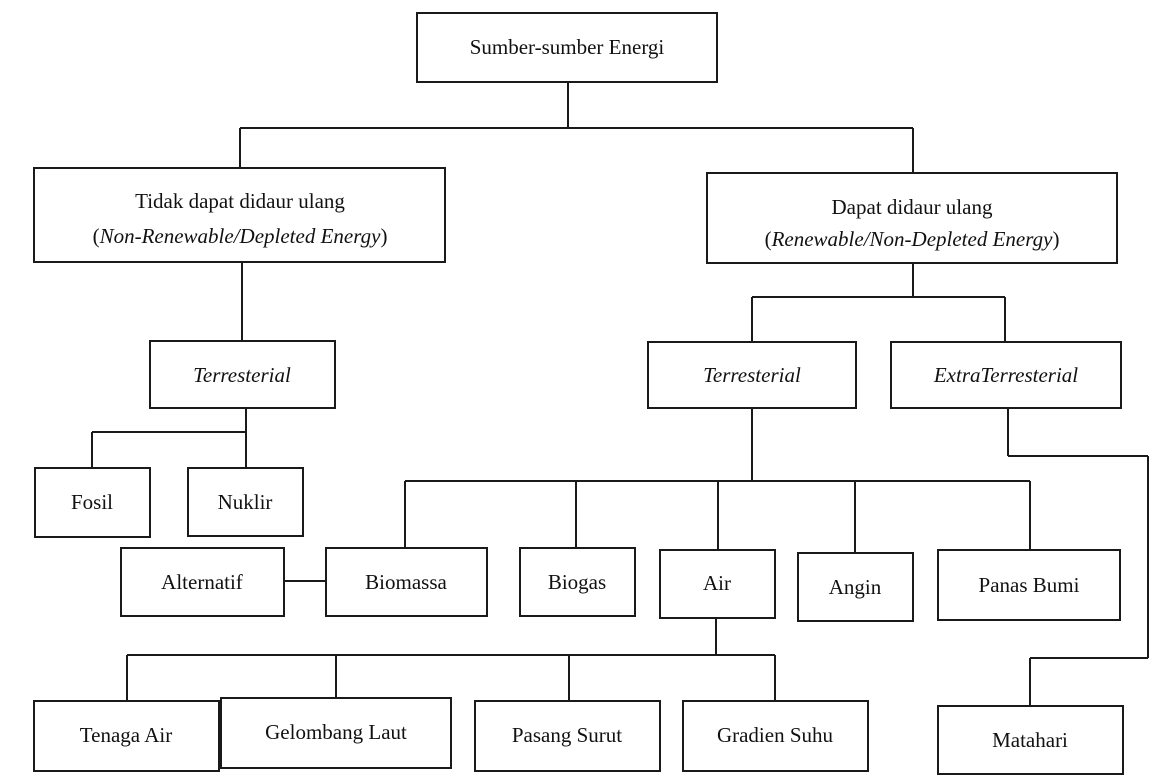 The image size is (1165, 779). I want to click on node-angin-label: Angin, so click(855, 587).